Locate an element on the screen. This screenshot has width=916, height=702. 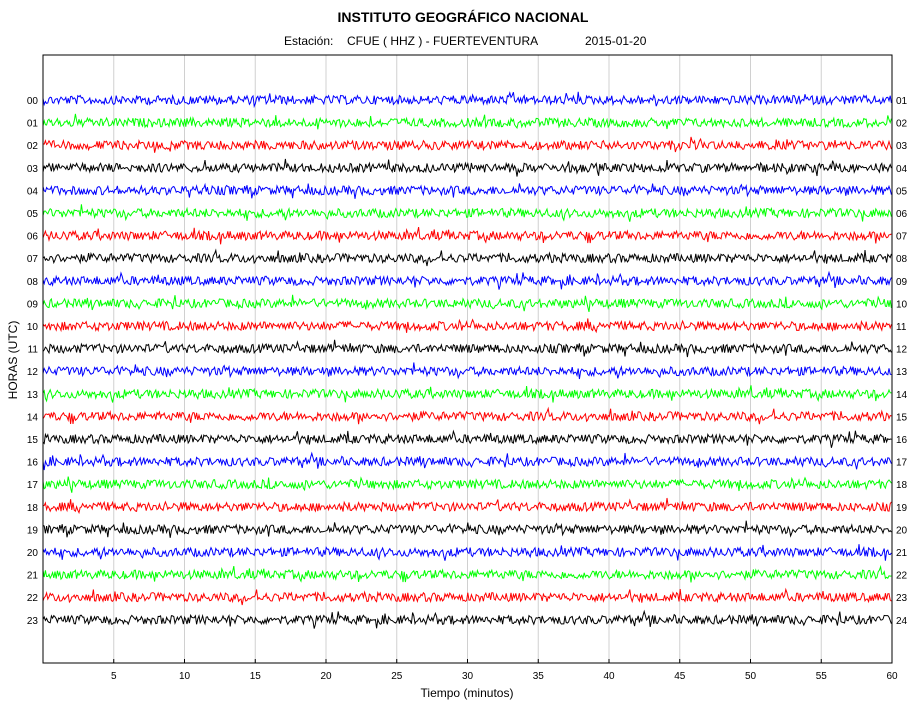
left-hour-label: 06 is located at coordinates (33, 237).